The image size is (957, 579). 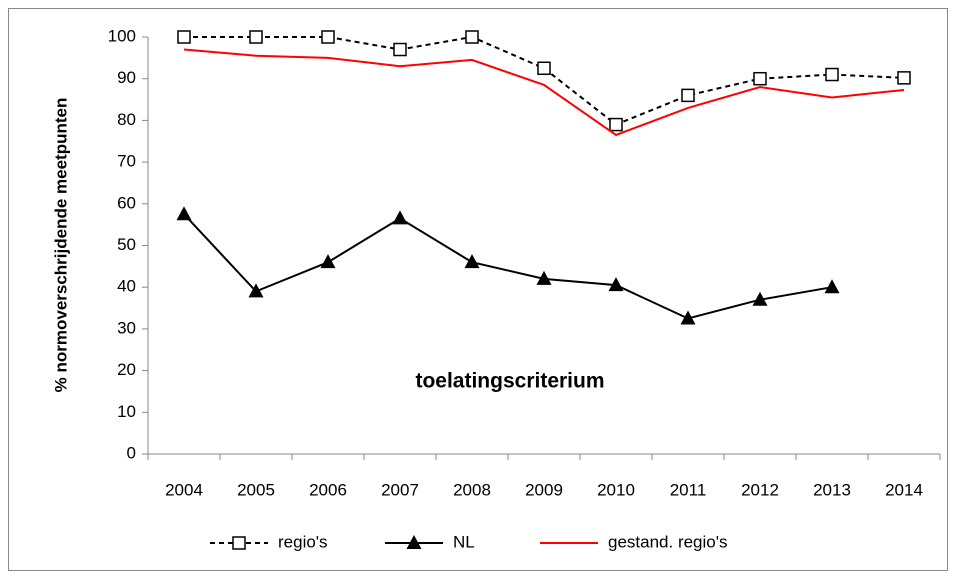 What do you see at coordinates (126, 202) in the screenshot?
I see `y-tick-label: 60` at bounding box center [126, 202].